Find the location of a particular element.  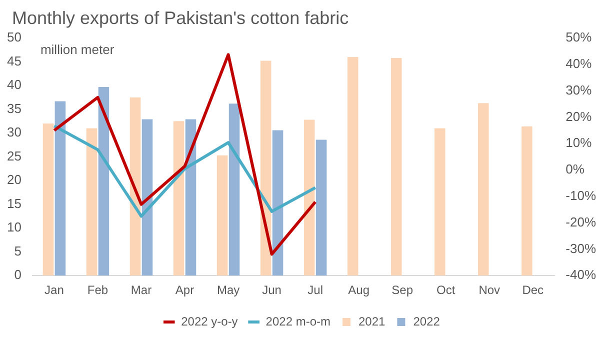

y-tick-label: 5 is located at coordinates (18, 250).